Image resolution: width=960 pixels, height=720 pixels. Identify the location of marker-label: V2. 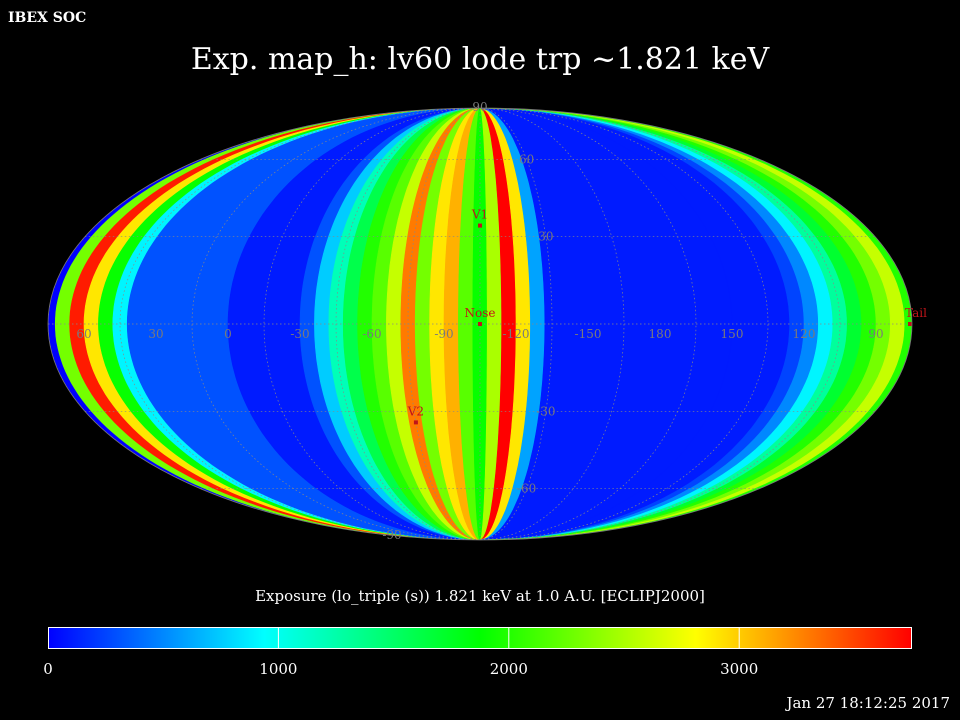
(415, 411).